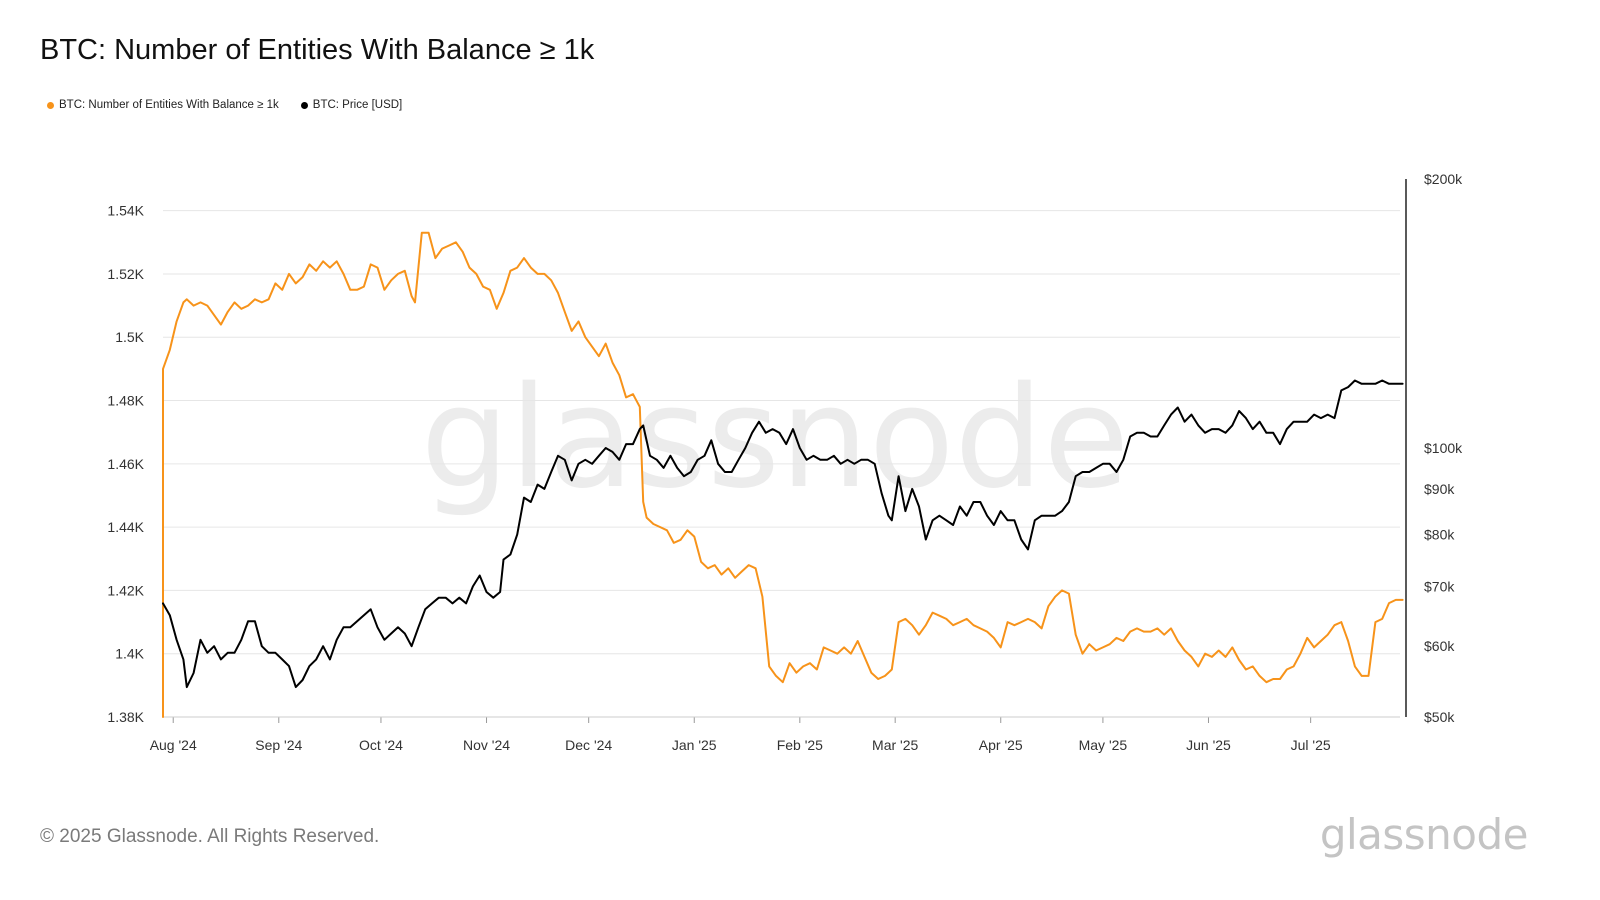 This screenshot has width=1600, height=900. I want to click on x-tick-label: Feb '25, so click(800, 745).